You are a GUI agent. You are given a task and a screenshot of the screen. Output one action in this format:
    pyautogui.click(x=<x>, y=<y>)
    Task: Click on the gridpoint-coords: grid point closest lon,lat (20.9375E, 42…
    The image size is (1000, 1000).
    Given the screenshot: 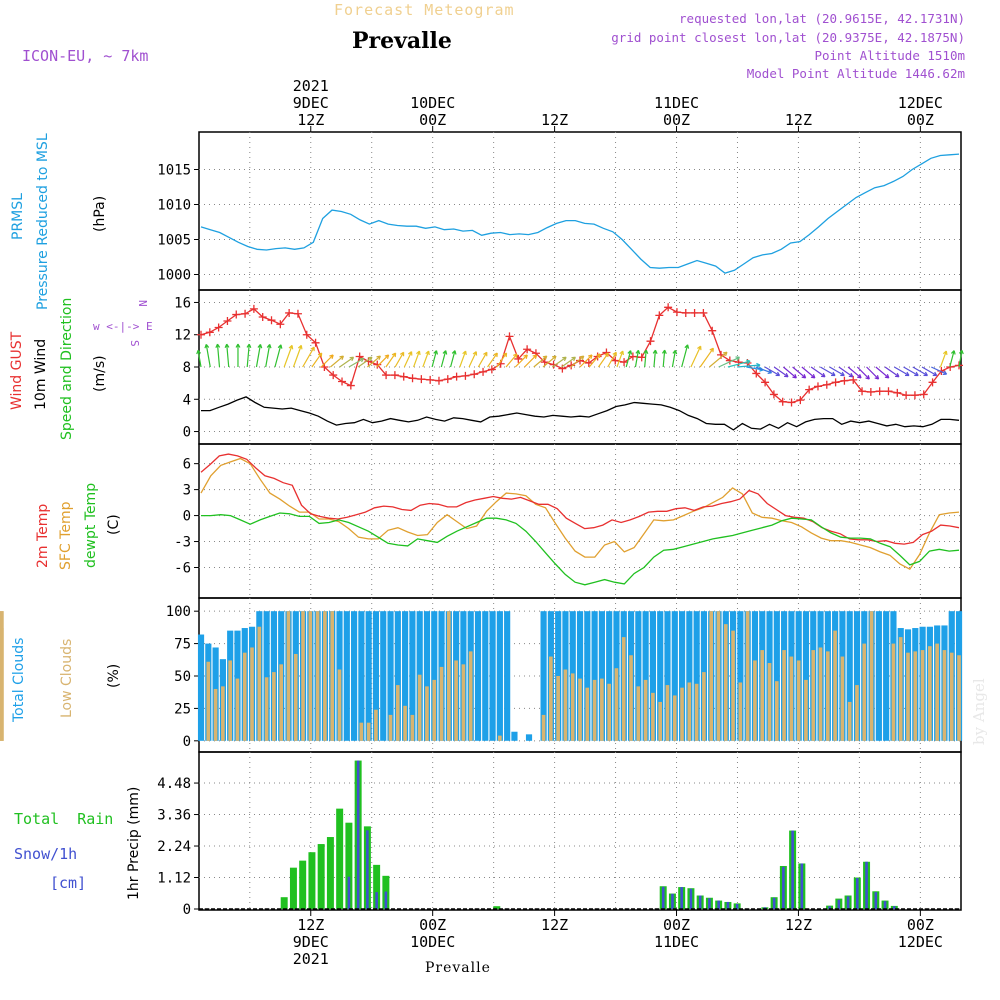 What is the action you would take?
    pyautogui.click(x=788, y=37)
    